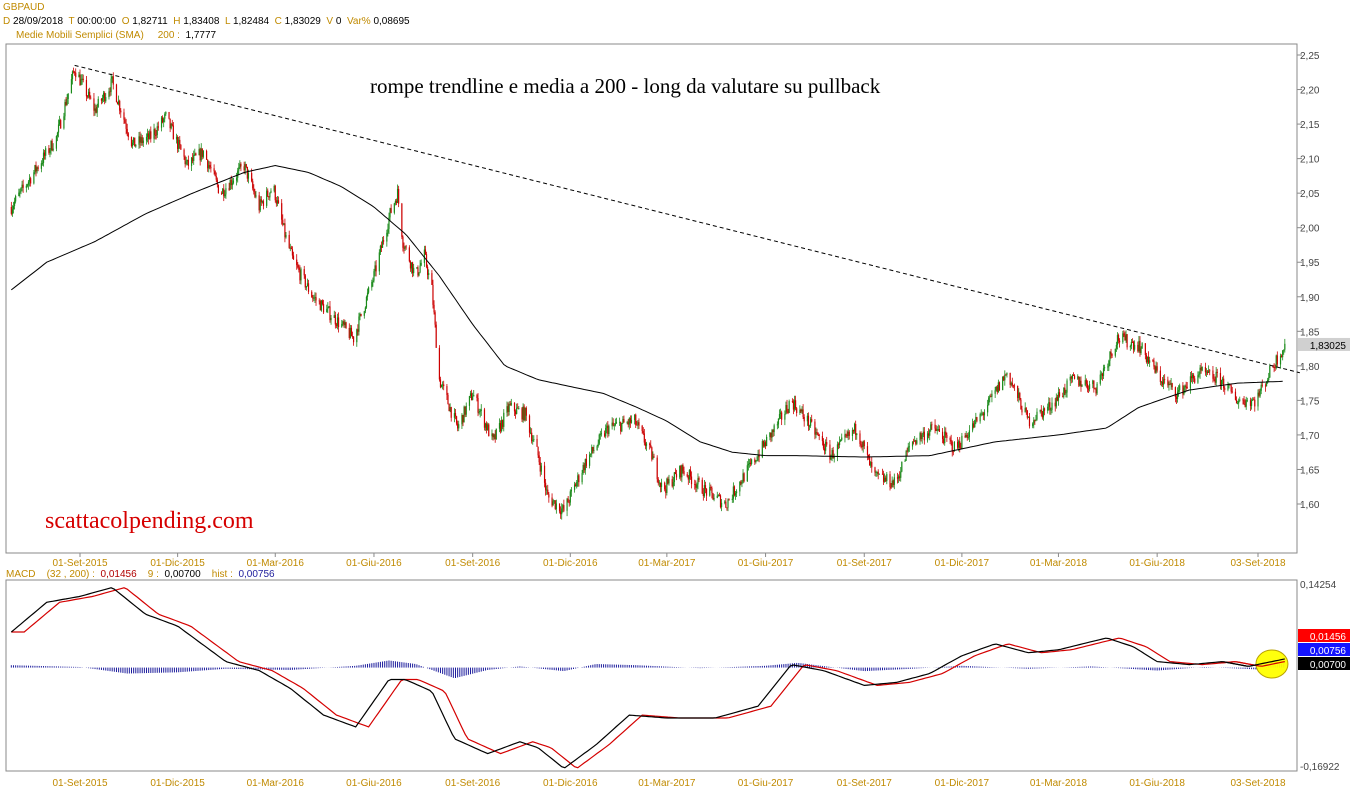 Image resolution: width=1352 pixels, height=800 pixels. What do you see at coordinates (1324, 663) in the screenshot?
I see `signal-value-badge-bg` at bounding box center [1324, 663].